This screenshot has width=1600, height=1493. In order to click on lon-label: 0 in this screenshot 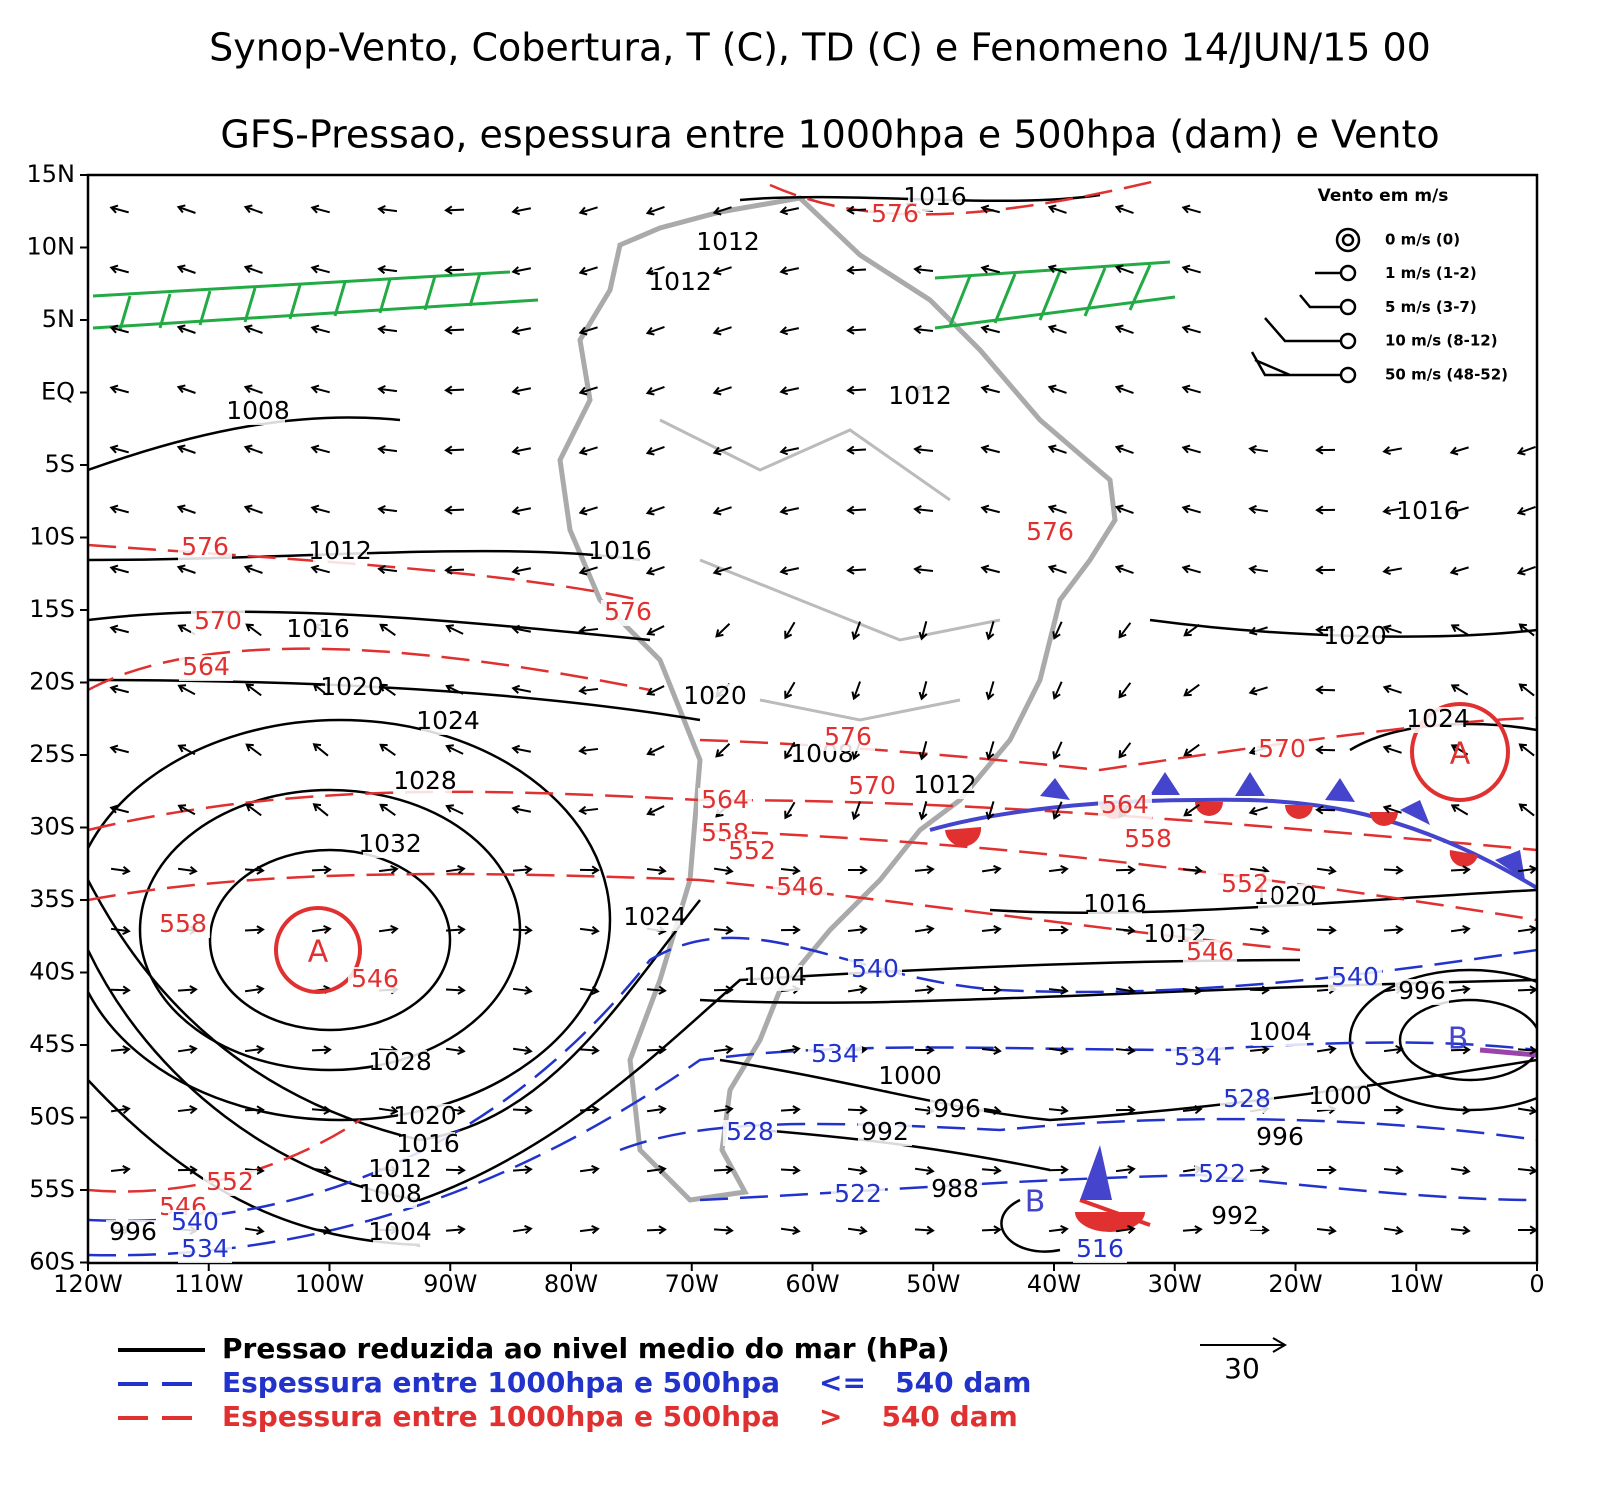, I will do `click(1536, 1284)`.